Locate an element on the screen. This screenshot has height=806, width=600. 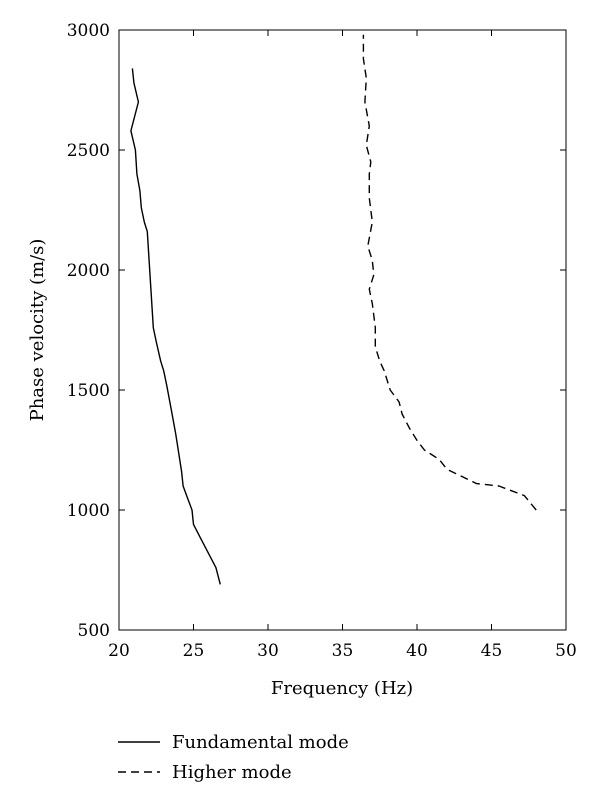
y-tick-label: 500 is located at coordinates (94, 631).